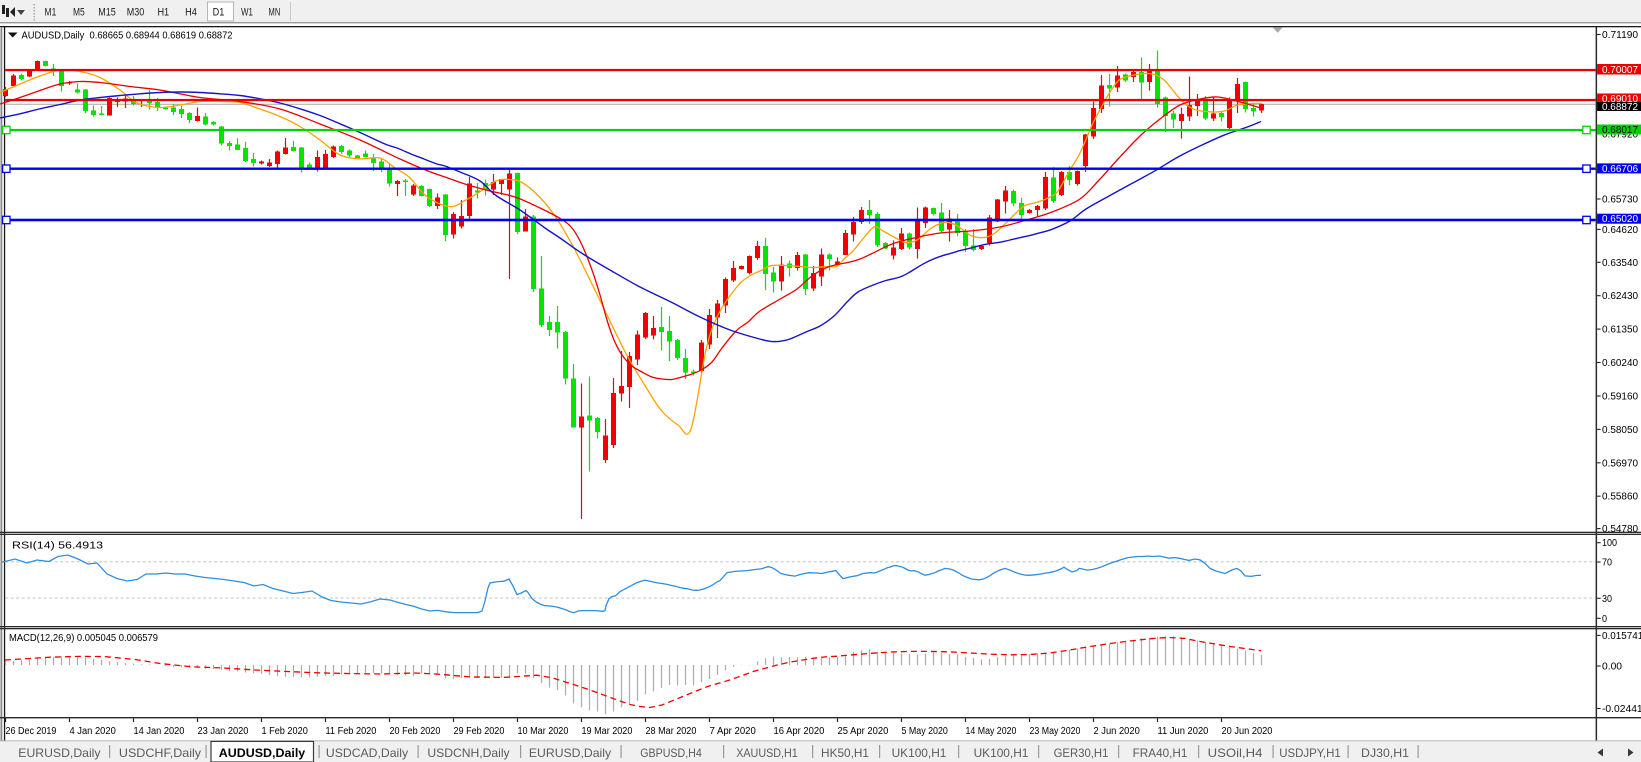 This screenshot has width=1641, height=762. Describe the element at coordinates (1620, 296) in the screenshot. I see `svg-text: 0.62430` at that location.